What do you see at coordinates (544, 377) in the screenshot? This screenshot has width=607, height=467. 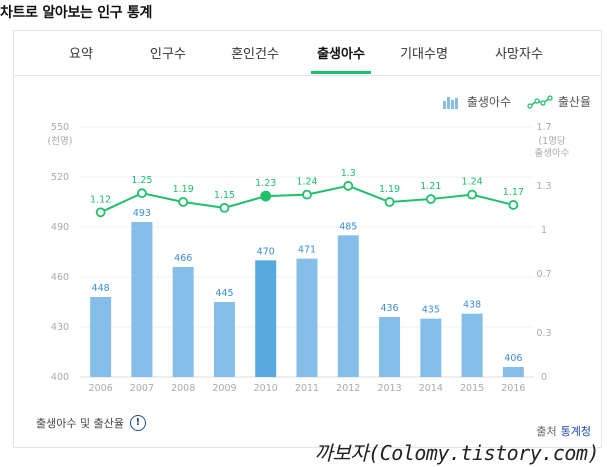 I see `right-tick-label: 0` at bounding box center [544, 377].